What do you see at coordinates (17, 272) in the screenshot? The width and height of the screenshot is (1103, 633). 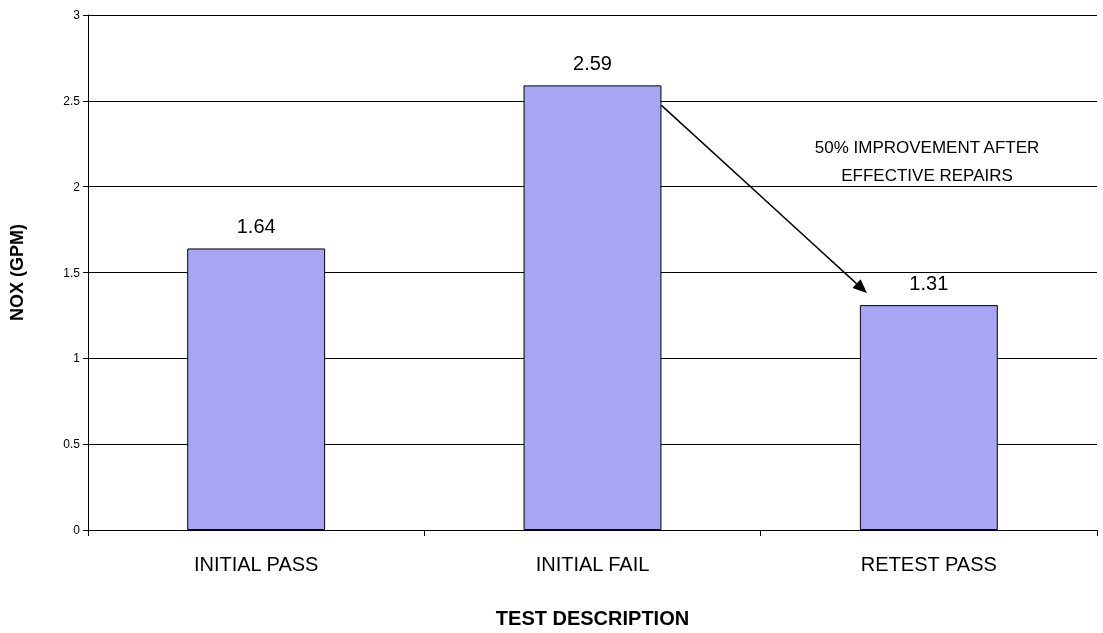 I see `y-axis-title: NOX (GPM)` at bounding box center [17, 272].